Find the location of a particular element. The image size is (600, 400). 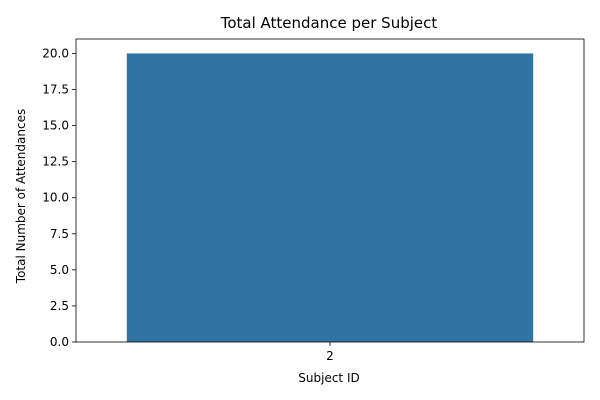

x-tick-label: 2 is located at coordinates (330, 356).